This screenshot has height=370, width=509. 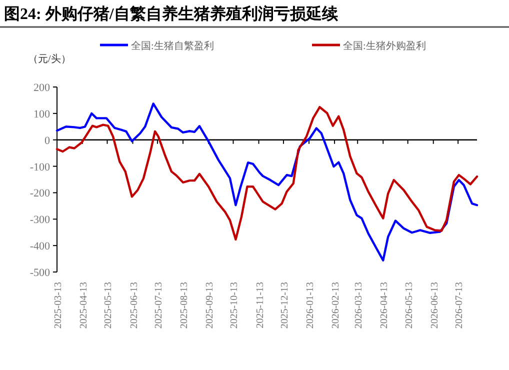 I want to click on x-tick-label: 2025-06-13, so click(x=134, y=305).